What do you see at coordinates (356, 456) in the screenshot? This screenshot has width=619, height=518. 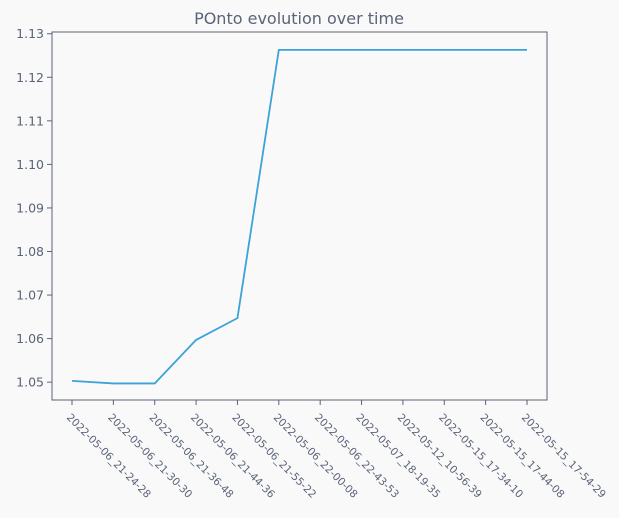 I see `x-tick-label: 2022-05-06_22-43-53` at bounding box center [356, 456].